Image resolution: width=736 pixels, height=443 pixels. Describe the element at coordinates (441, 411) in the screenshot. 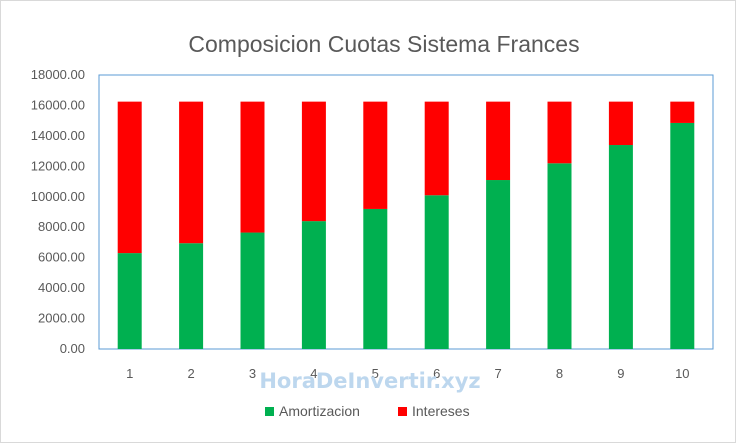

I see `legend-label-intereses: Intereses` at that location.